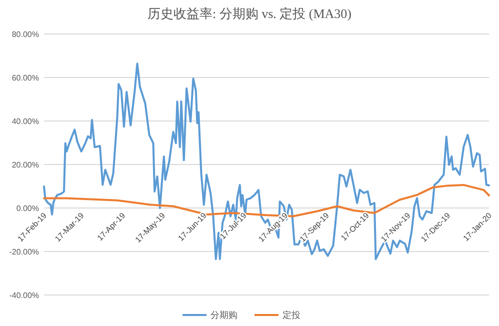 The width and height of the screenshot is (499, 326). Describe the element at coordinates (25, 78) in the screenshot. I see `y-tick-label: 60.00%` at that location.